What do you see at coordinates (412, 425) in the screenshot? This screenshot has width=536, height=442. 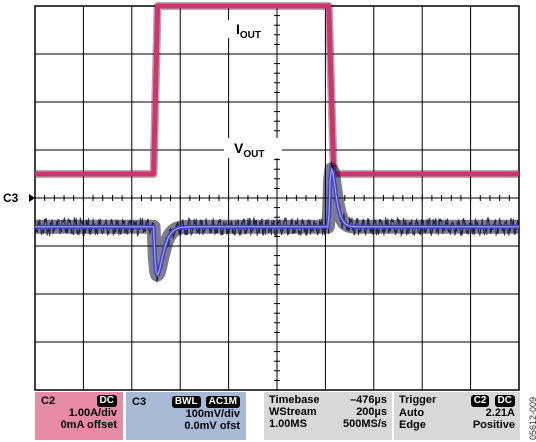 I see `trigger-type: Edge` at bounding box center [412, 425].